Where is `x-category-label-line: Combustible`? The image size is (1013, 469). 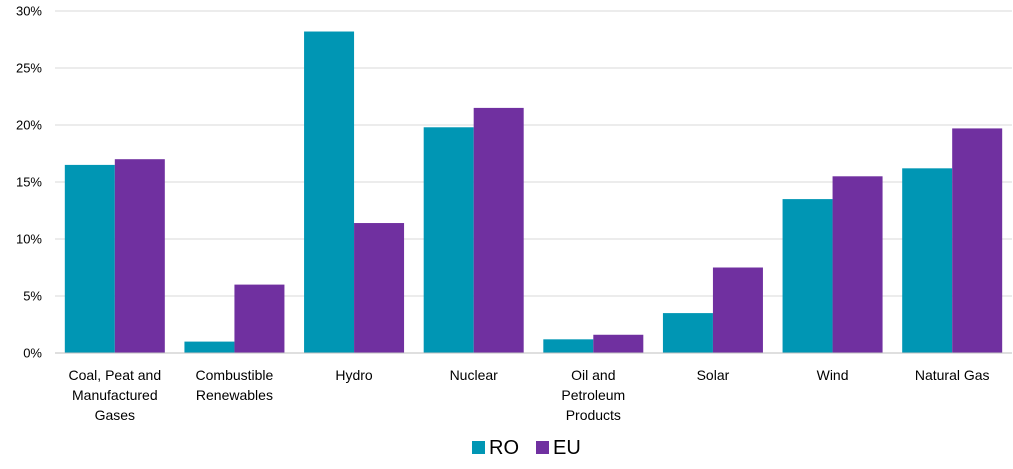
x-category-label-line: Combustible is located at coordinates (235, 375).